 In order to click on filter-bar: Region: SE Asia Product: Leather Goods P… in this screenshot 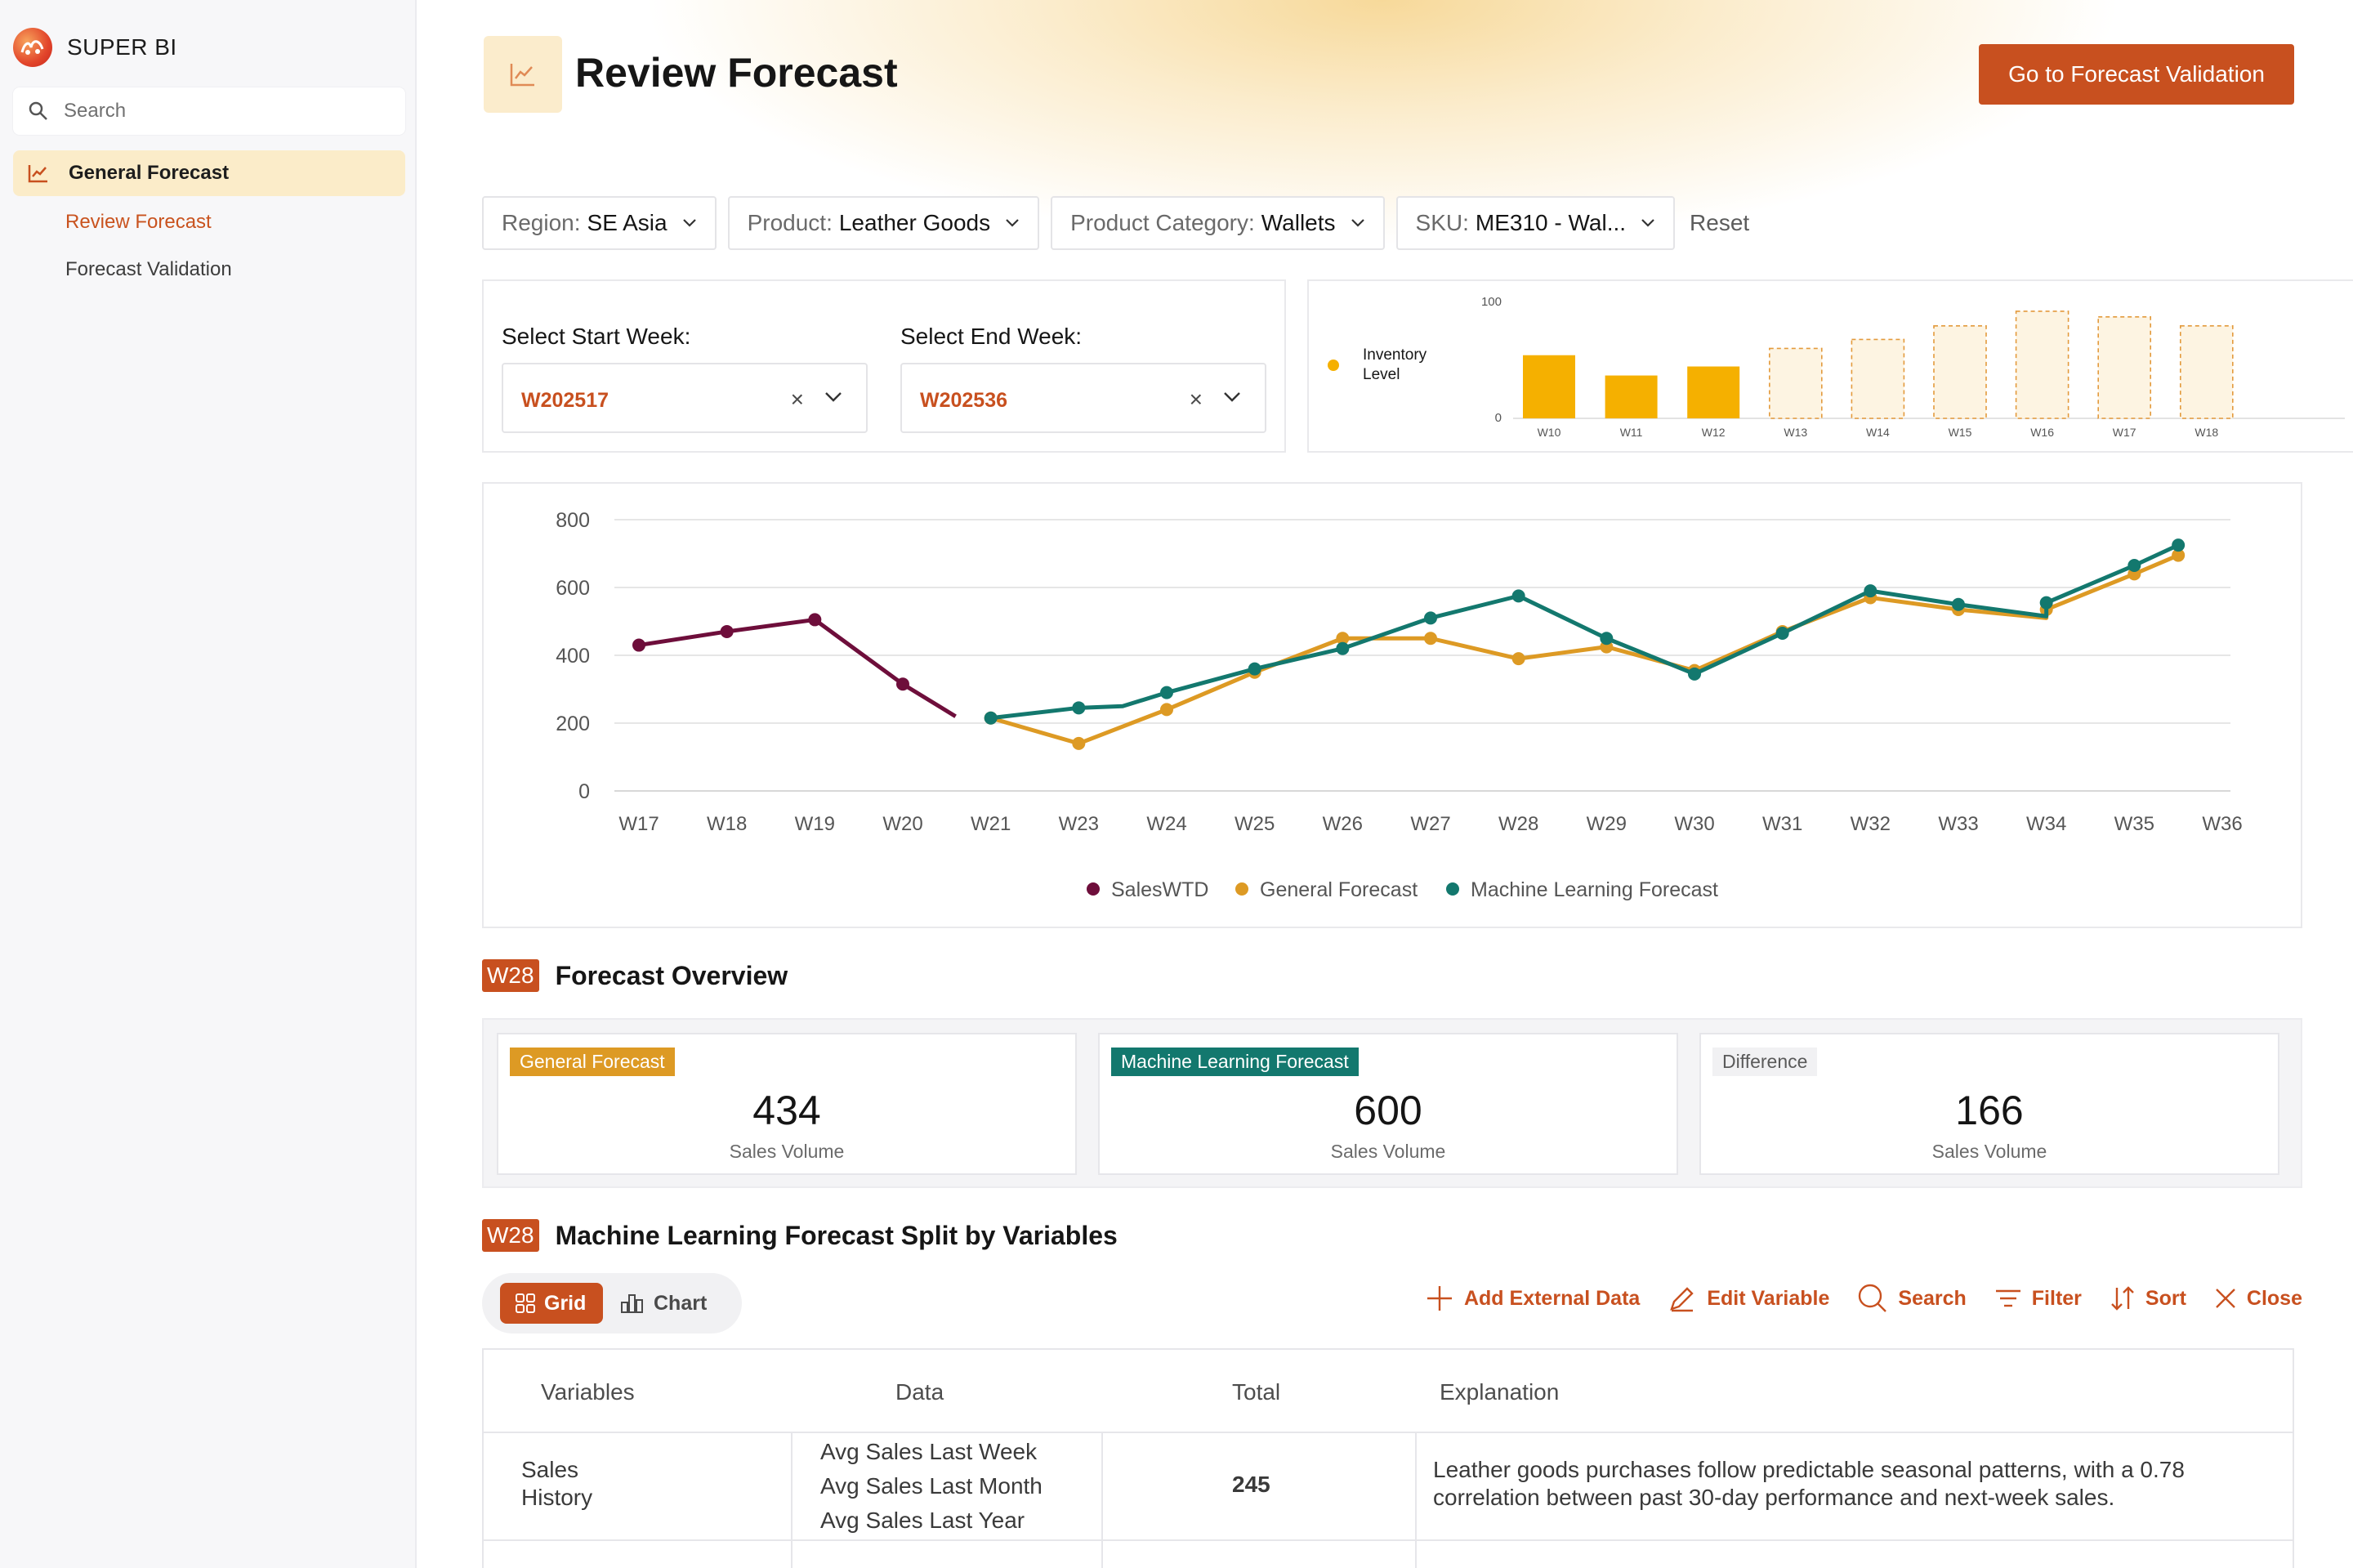, I will do `click(1117, 223)`.